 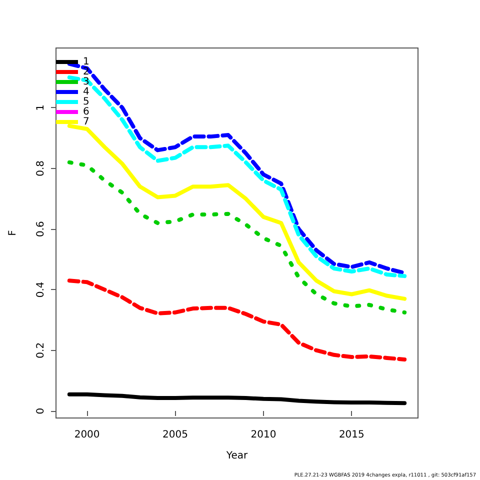 What do you see at coordinates (86, 62) in the screenshot?
I see `legend-label: 1` at bounding box center [86, 62].